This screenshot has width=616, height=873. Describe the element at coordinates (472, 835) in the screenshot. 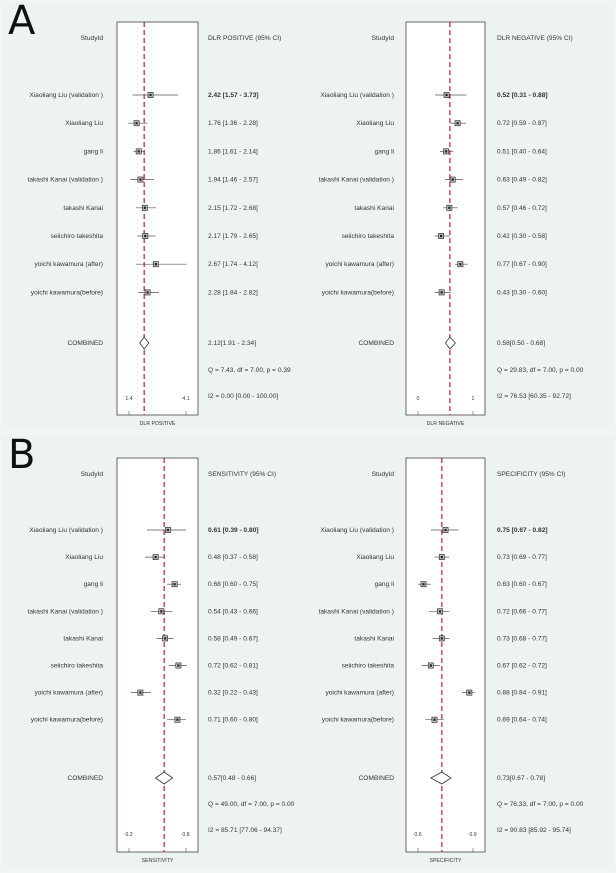

I see `x-tick-label: 0.9` at that location.